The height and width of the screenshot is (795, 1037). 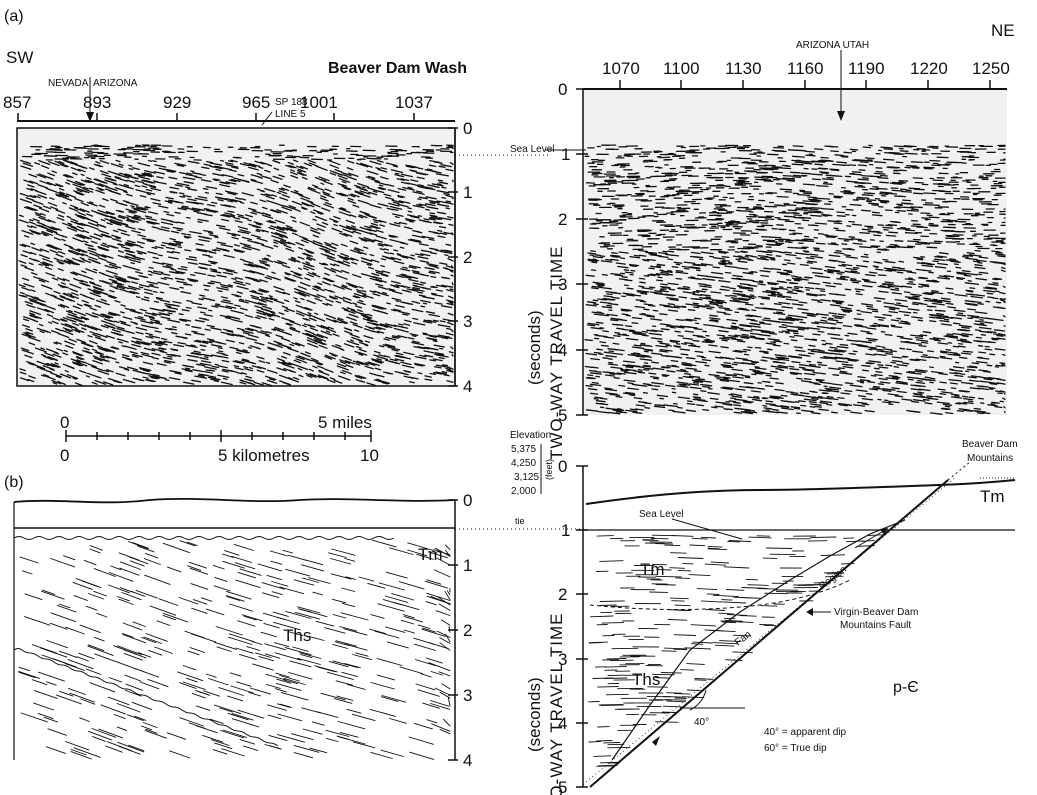 I want to click on time-tick-b-left-1: 1, so click(x=467, y=565).